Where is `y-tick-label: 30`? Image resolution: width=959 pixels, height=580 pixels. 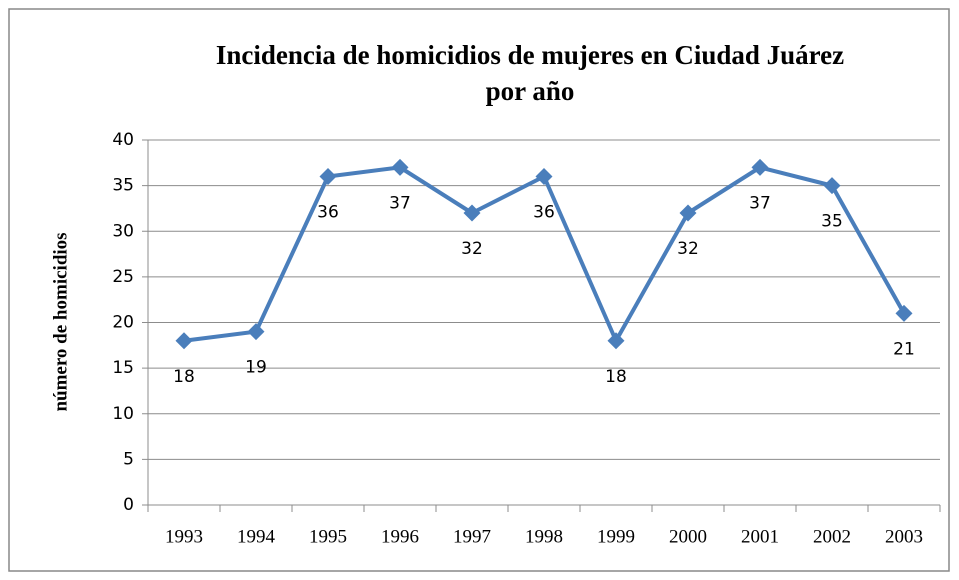
y-tick-label: 30 is located at coordinates (123, 231).